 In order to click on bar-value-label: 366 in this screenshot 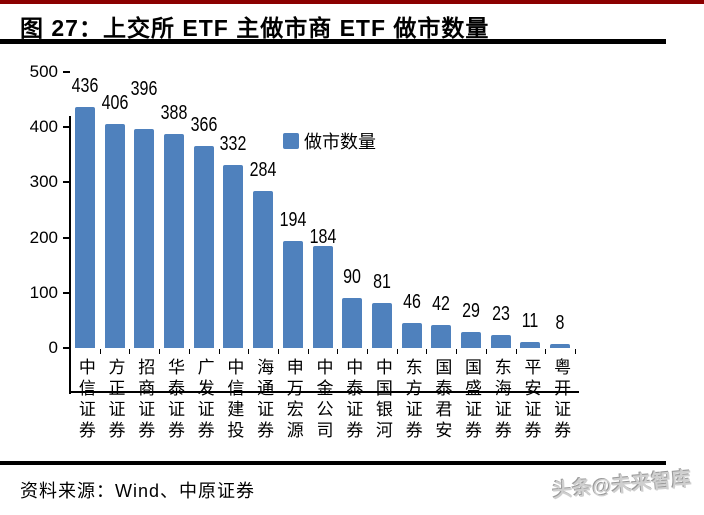, I will do `click(204, 124)`.